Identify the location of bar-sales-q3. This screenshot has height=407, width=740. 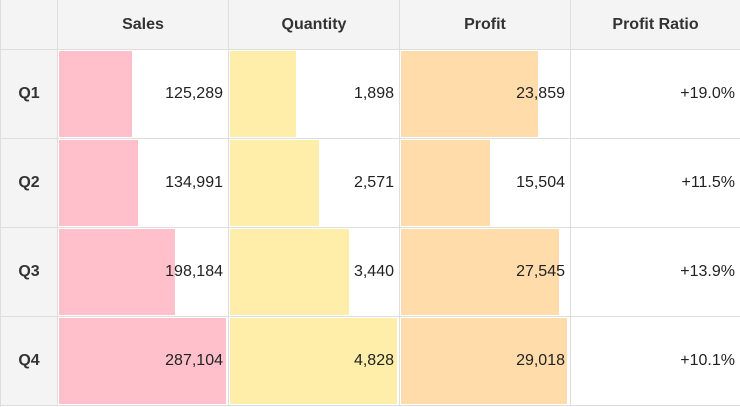
(117, 272).